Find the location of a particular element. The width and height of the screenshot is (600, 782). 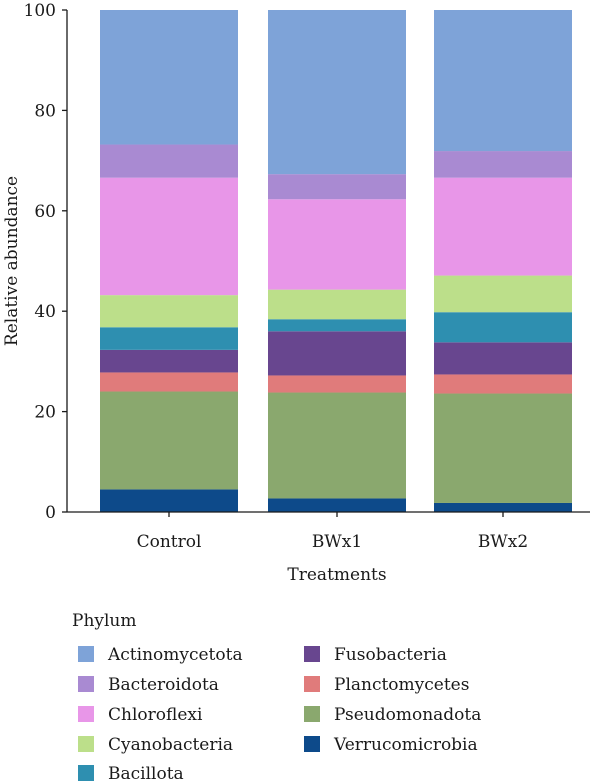

bar-segment-bwx2-actinomycetota is located at coordinates (503, 81).